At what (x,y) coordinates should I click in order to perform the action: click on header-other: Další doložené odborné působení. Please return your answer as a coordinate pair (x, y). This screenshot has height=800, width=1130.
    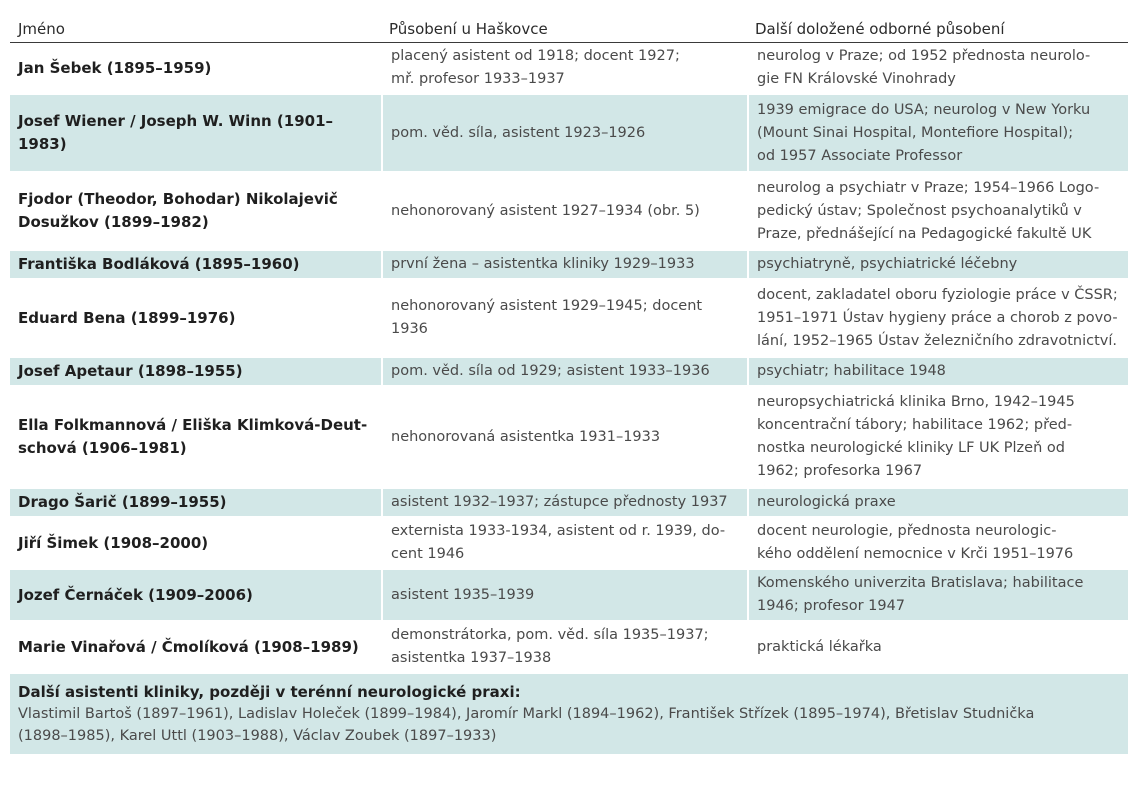
    Looking at the image, I should click on (937, 28).